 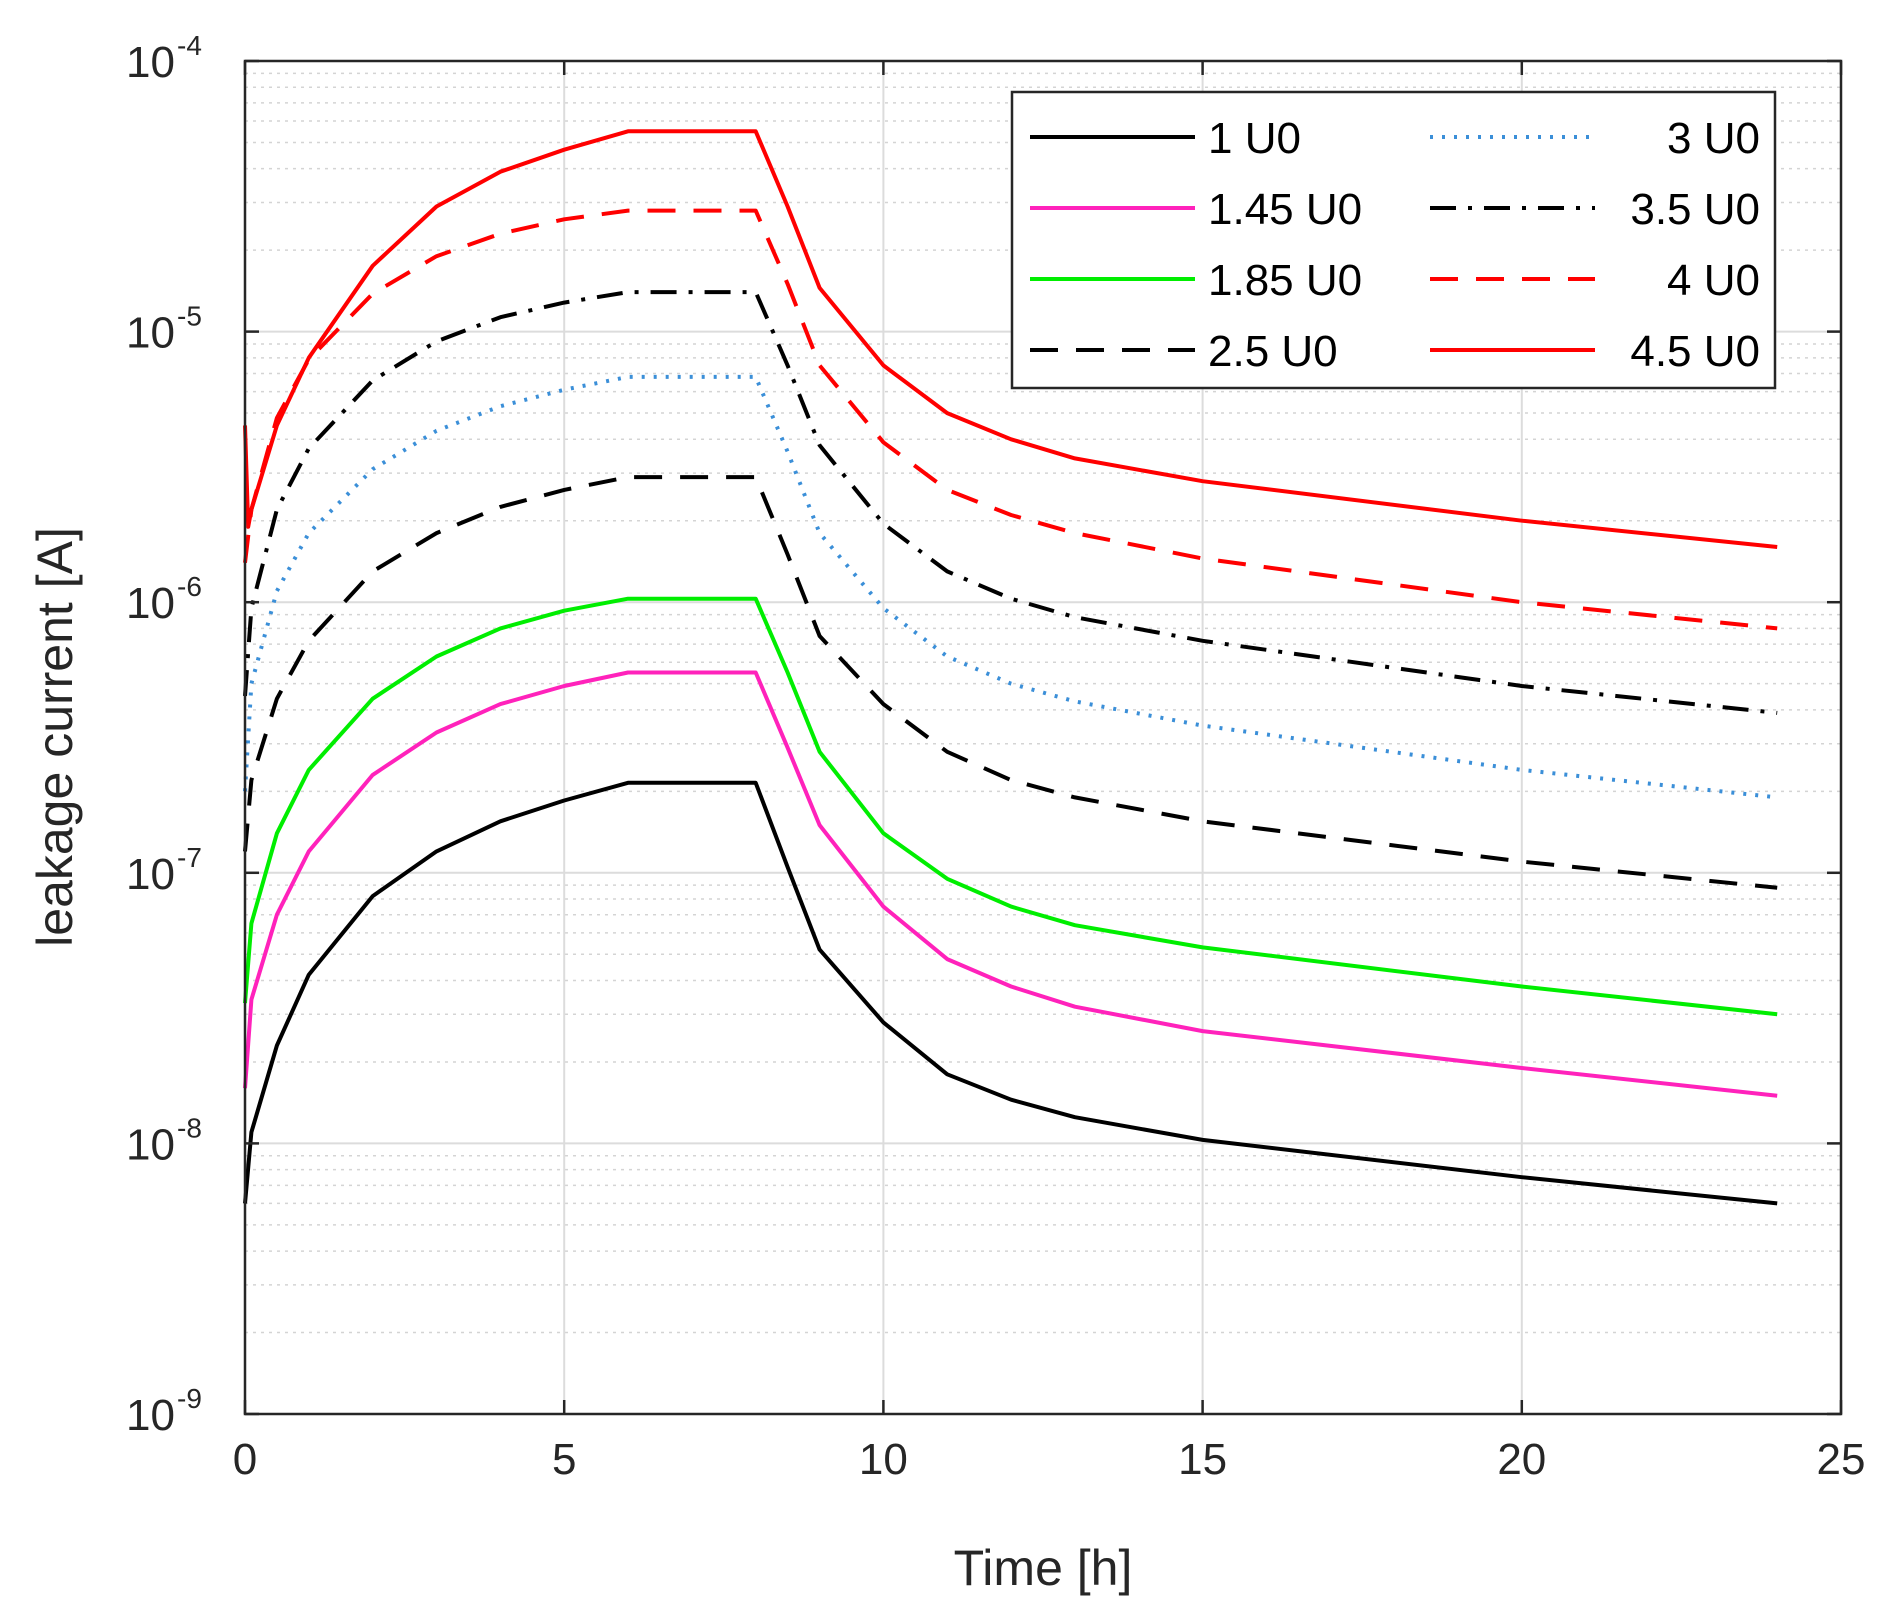 I want to click on x-tick-label: 20, so click(x=1521, y=1459).